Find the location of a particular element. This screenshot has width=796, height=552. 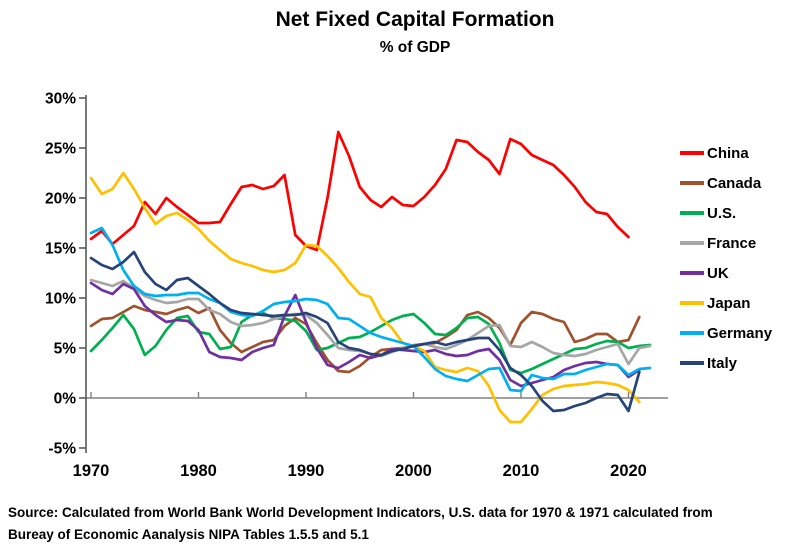

legend-label: Germany is located at coordinates (740, 333).